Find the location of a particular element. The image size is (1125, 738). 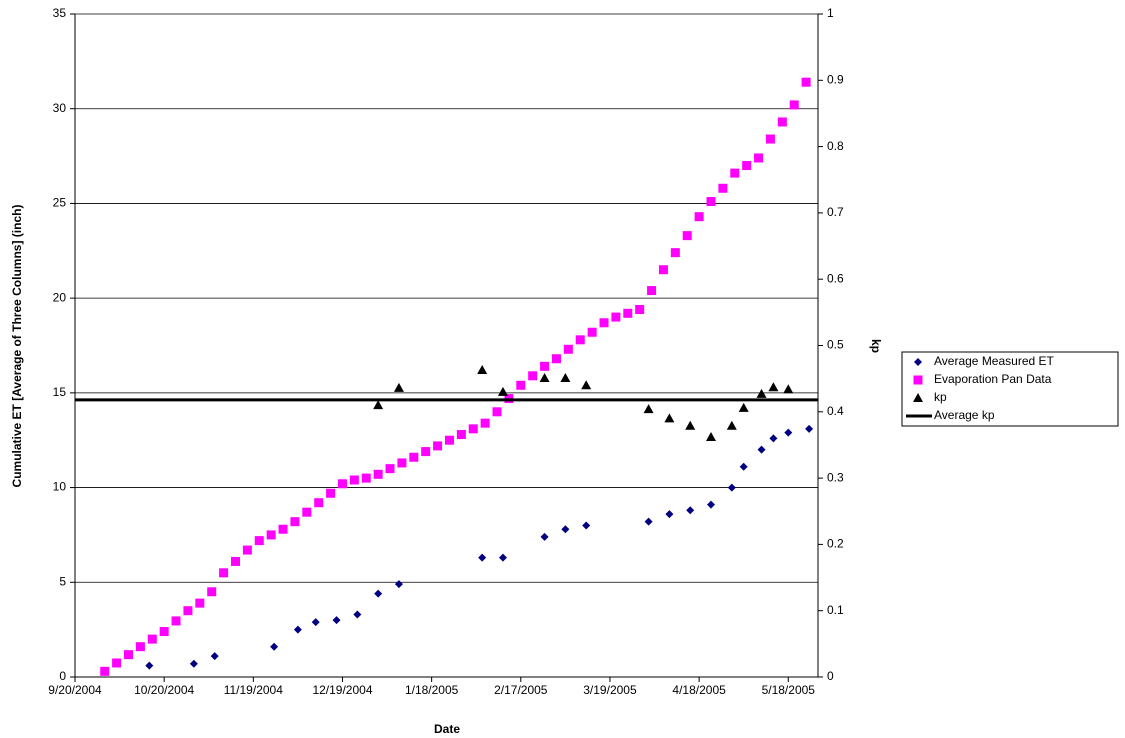

legend-swatch is located at coordinates (918, 362).